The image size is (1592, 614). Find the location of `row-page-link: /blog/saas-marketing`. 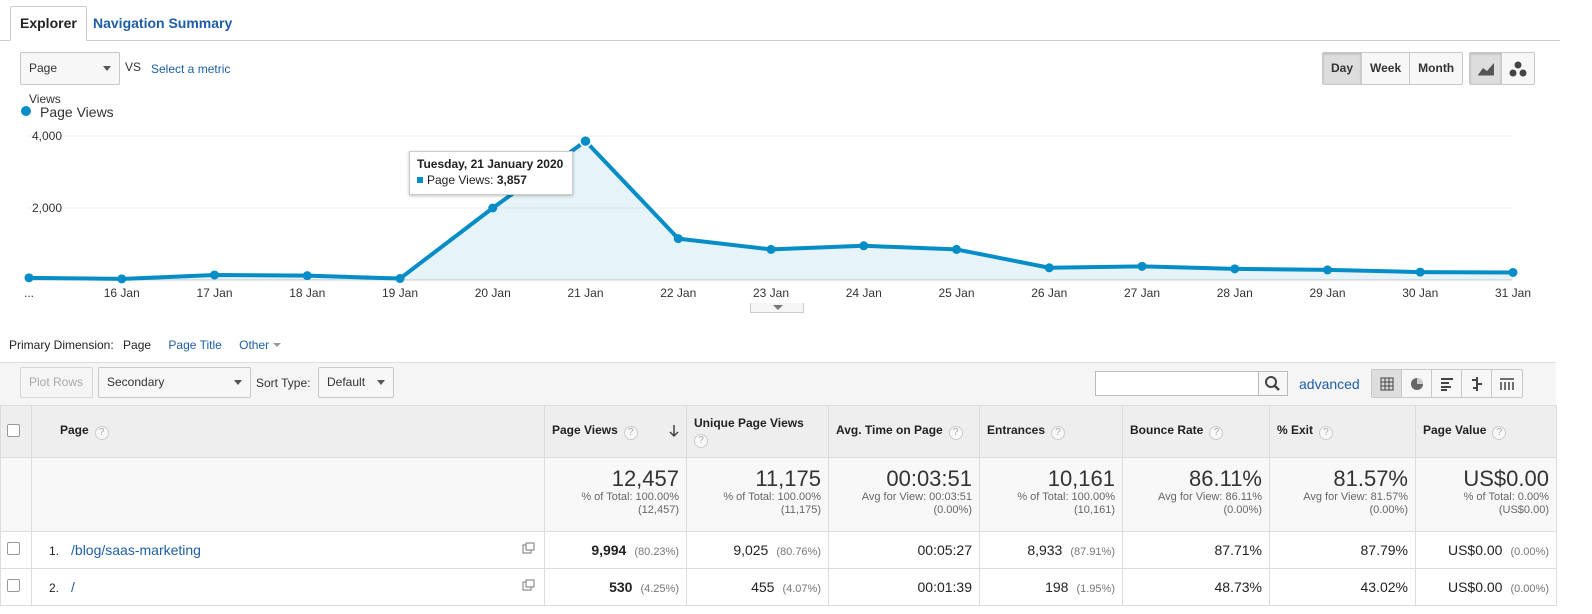

row-page-link: /blog/saas-marketing is located at coordinates (136, 550).